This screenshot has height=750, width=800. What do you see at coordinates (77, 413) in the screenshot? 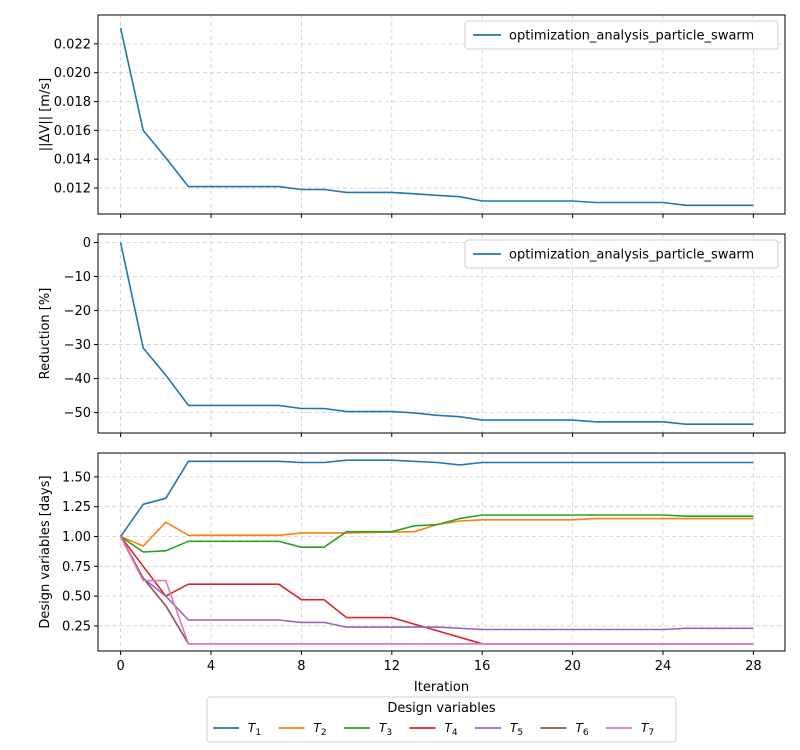
I see `y-tick-label: −50` at bounding box center [77, 413].